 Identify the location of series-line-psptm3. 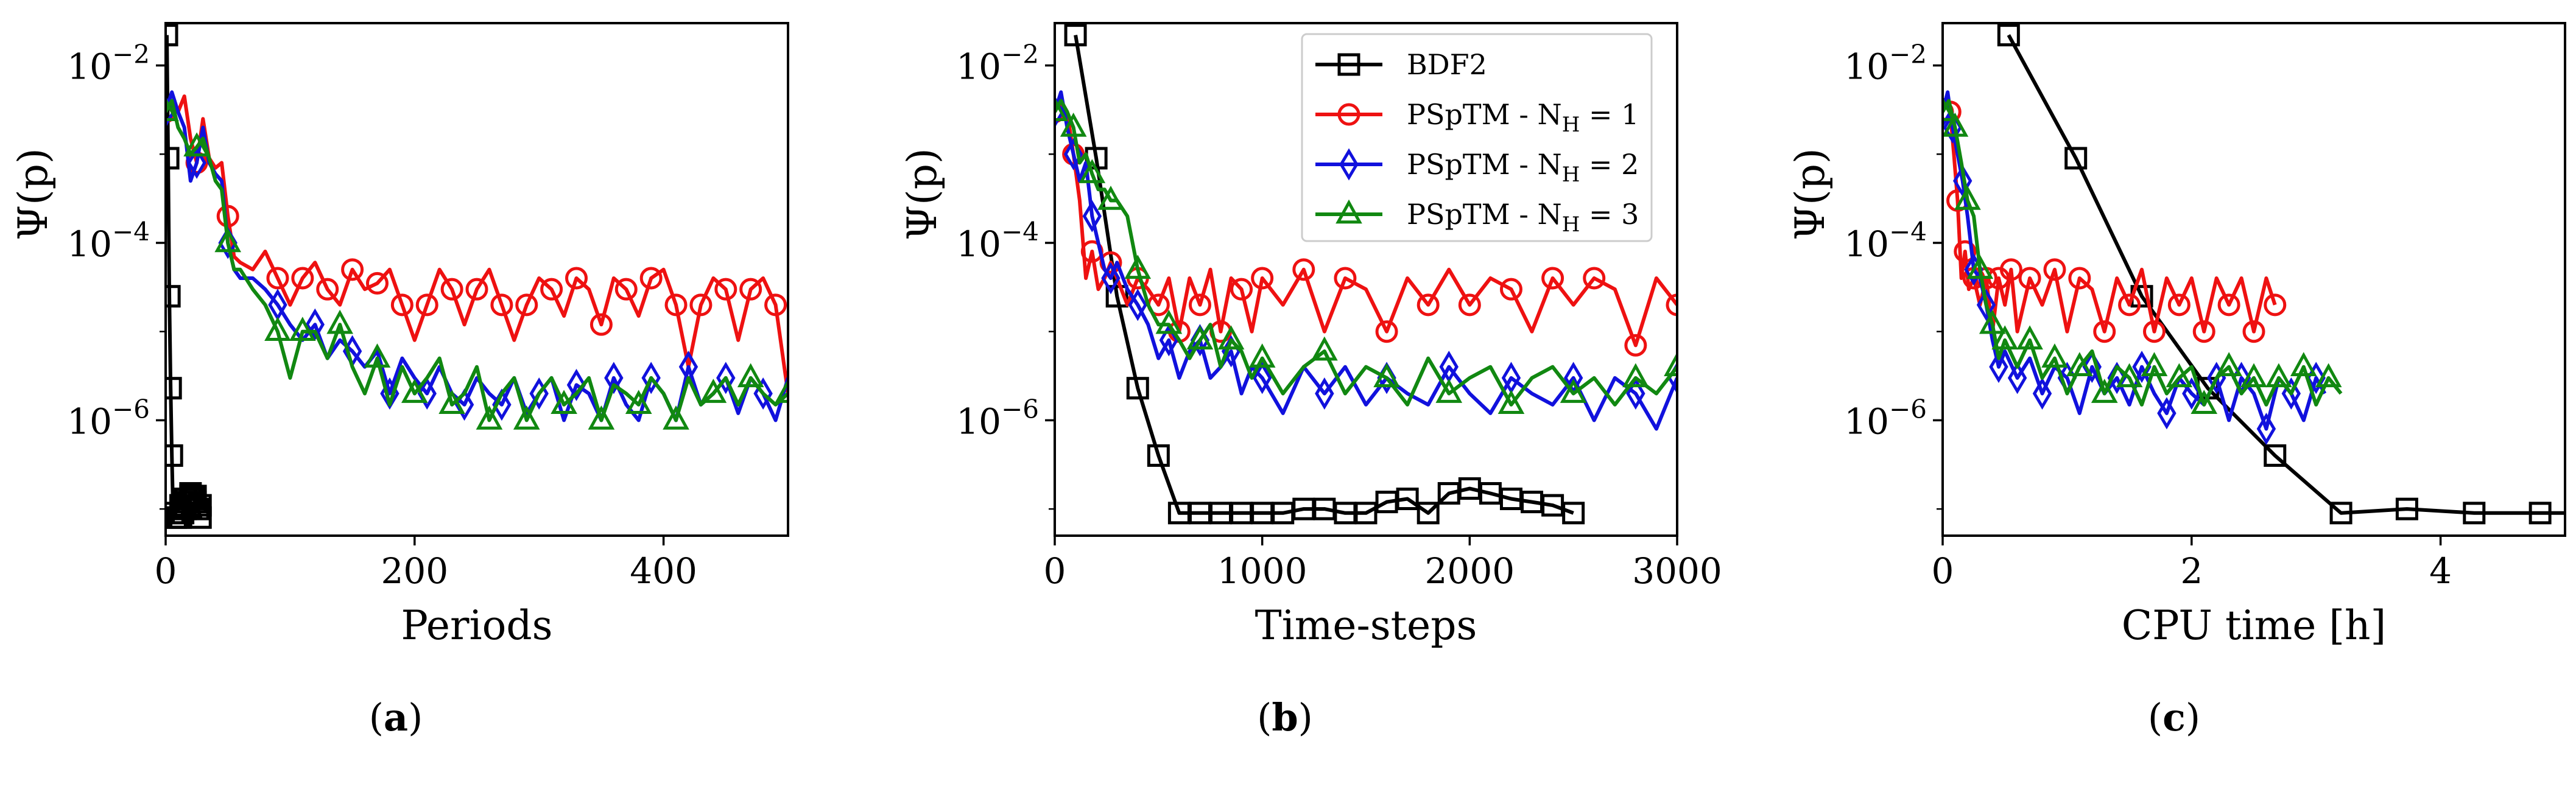
(1366, 253).